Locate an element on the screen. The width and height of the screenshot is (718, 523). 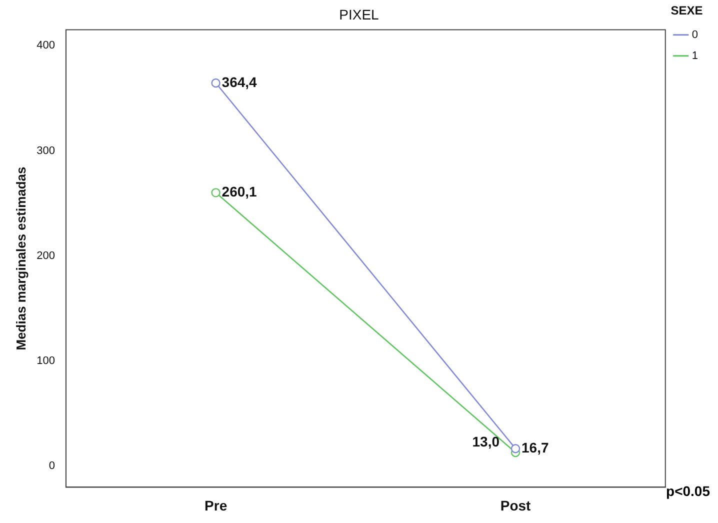
data-label: 364,4 is located at coordinates (240, 82).